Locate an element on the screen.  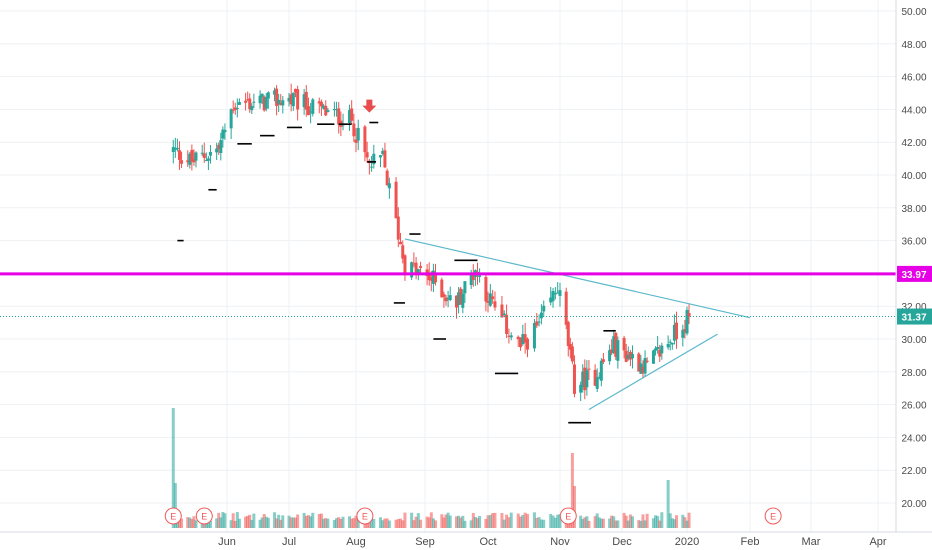
time-tick-label: Dec is located at coordinates (622, 542).